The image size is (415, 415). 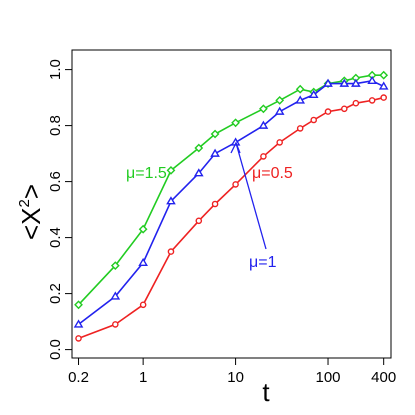 I want to click on series-label-mu15: μ=1.5, so click(x=146, y=173).